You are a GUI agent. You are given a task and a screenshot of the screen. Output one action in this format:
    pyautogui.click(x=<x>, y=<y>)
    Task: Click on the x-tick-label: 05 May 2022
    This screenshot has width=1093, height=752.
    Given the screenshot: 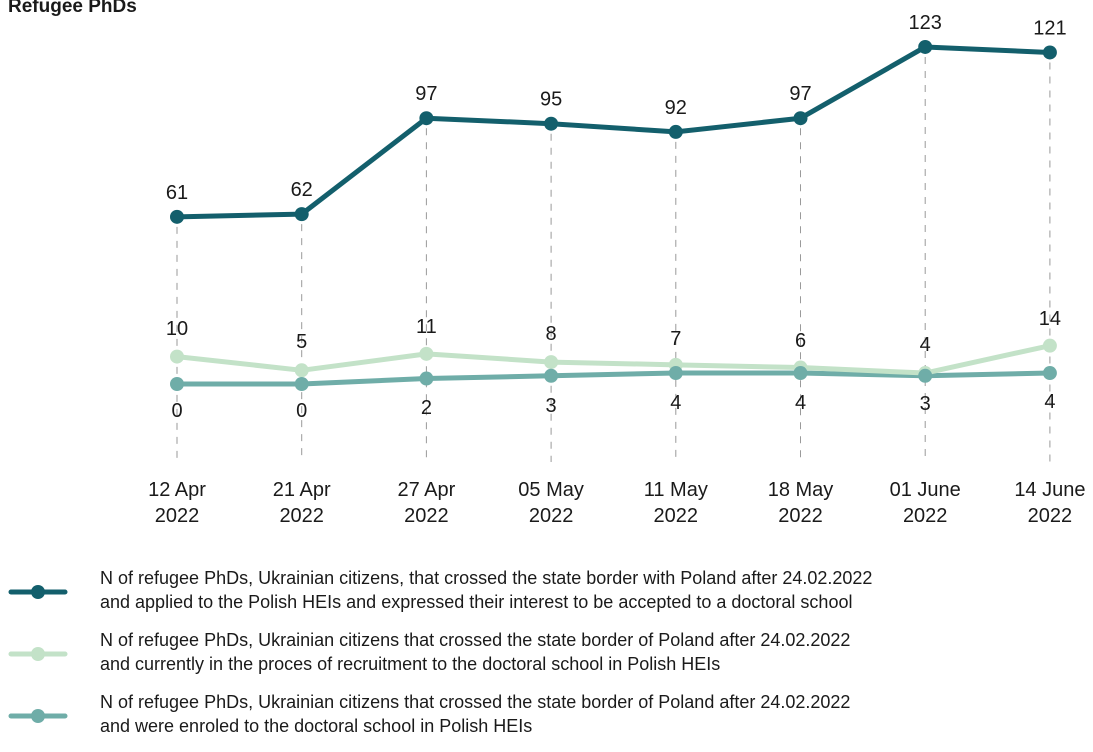 What is the action you would take?
    pyautogui.click(x=551, y=503)
    